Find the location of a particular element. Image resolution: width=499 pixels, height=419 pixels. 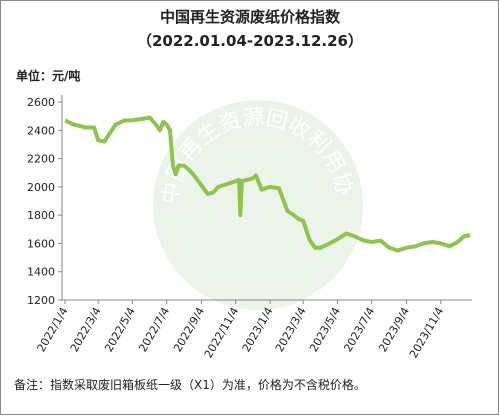

note: 备注：指数采取废旧箱板纸一级（X1）为准，价格为不含税价格。 is located at coordinates (190, 384).